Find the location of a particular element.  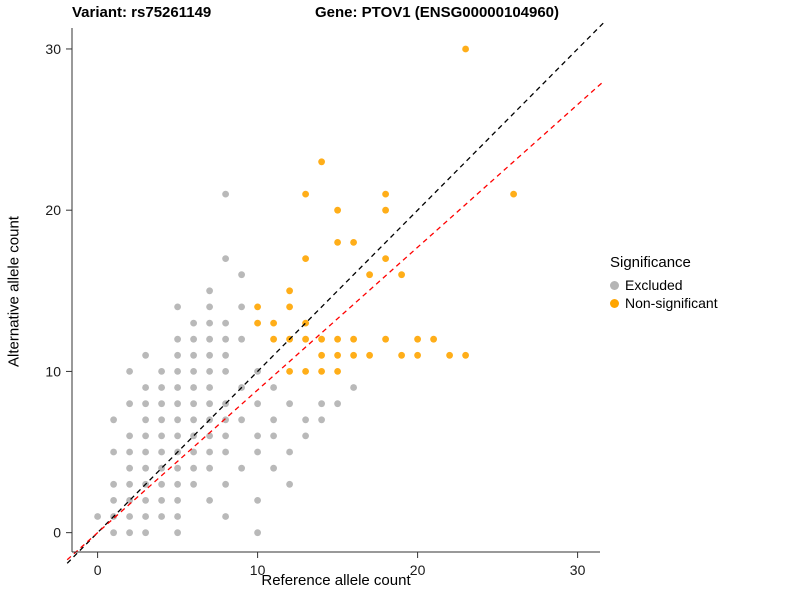

y-axis-title: Alternative allele count is located at coordinates (14, 291).